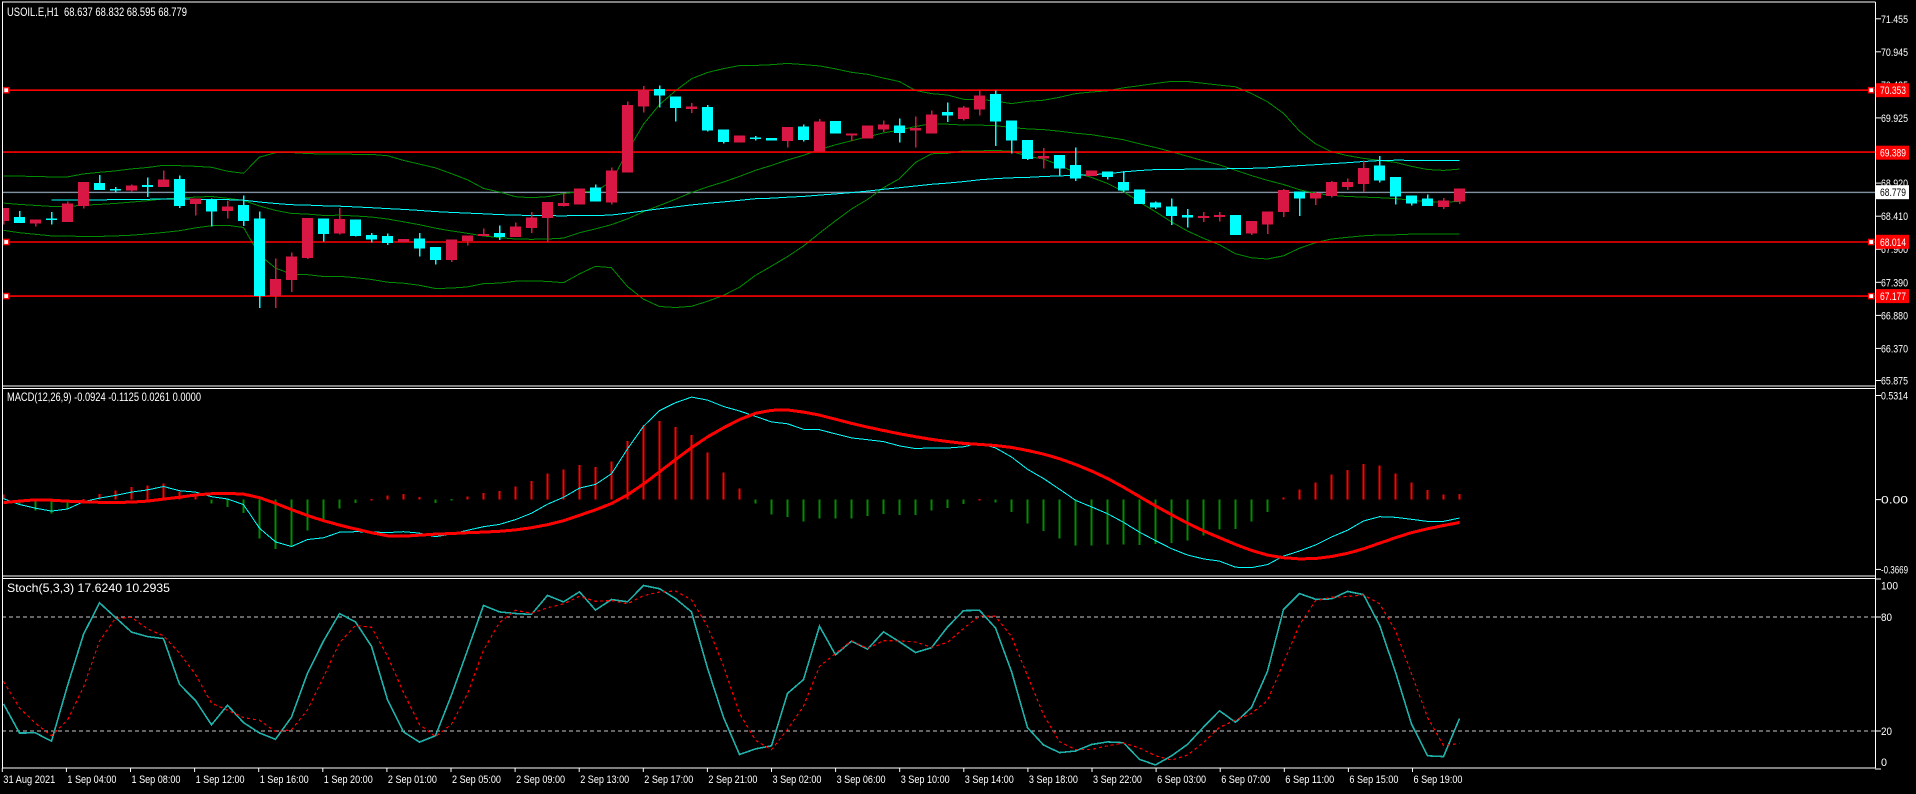  What do you see at coordinates (1884, 763) in the screenshot?
I see `svg-text: 0` at bounding box center [1884, 763].